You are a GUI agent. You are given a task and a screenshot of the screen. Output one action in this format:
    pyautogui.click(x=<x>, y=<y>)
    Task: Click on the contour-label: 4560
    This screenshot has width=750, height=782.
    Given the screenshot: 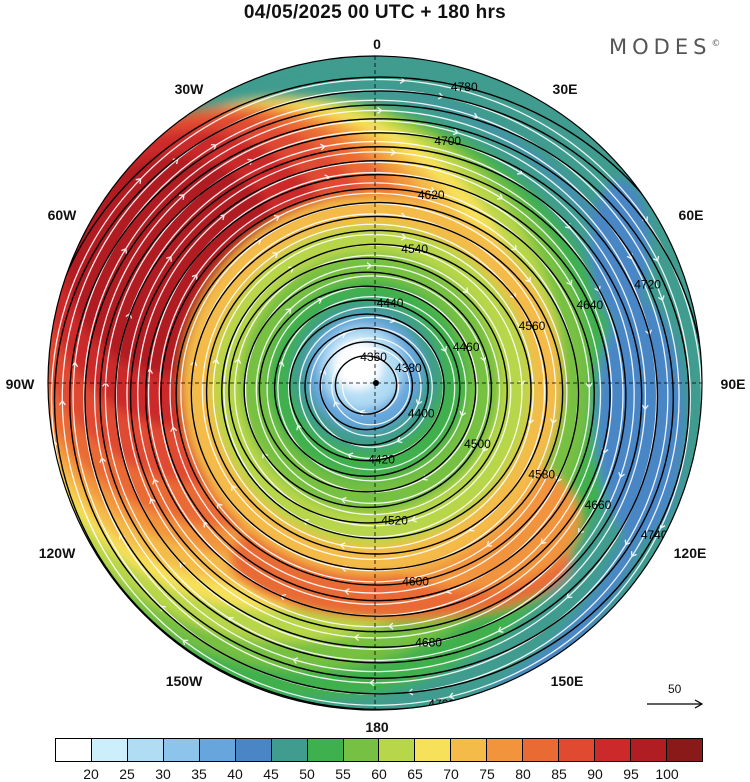 What is the action you would take?
    pyautogui.click(x=532, y=326)
    